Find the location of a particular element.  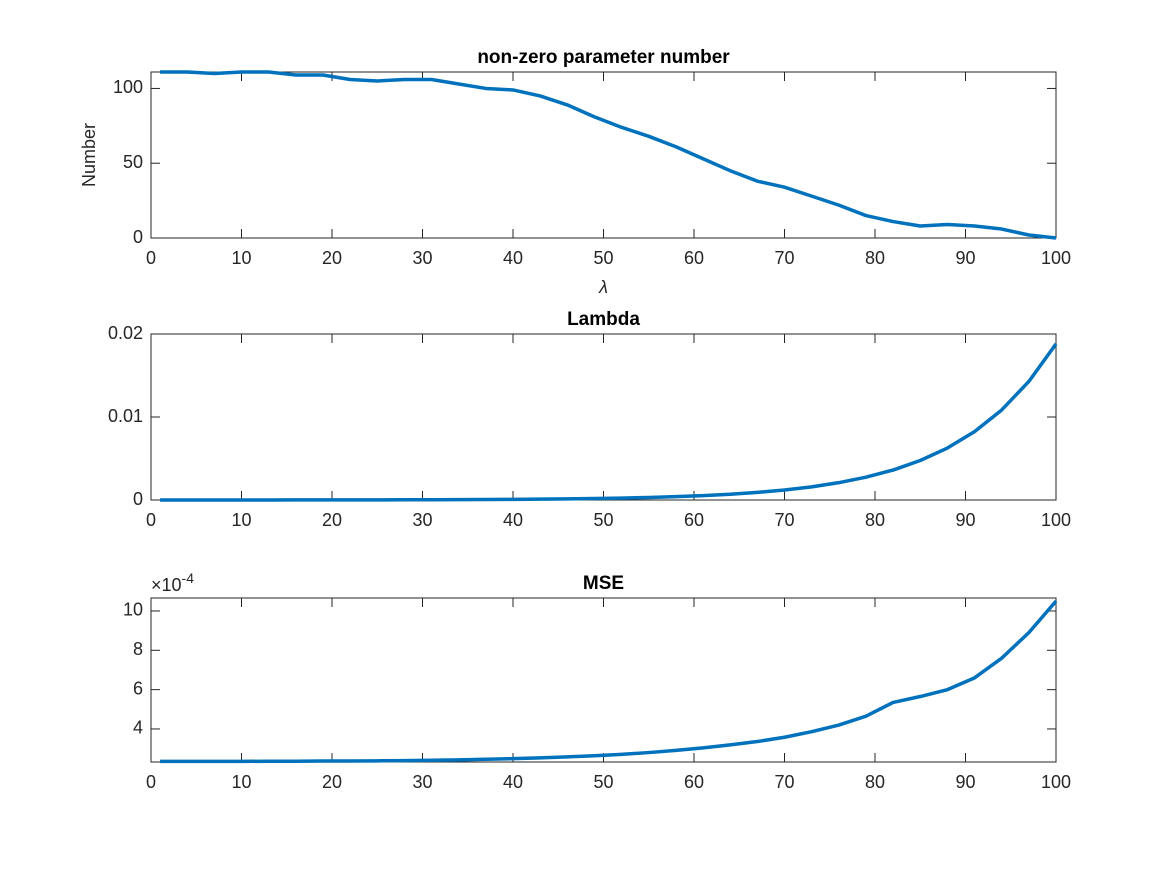

y-tick-label: 4 is located at coordinates (138, 728).